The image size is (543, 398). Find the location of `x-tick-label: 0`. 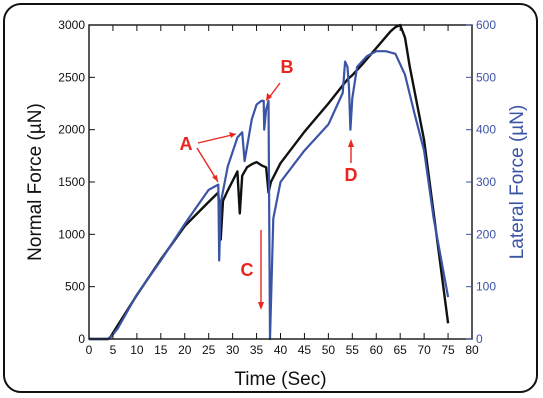

x-tick-label: 0 is located at coordinates (89, 350).